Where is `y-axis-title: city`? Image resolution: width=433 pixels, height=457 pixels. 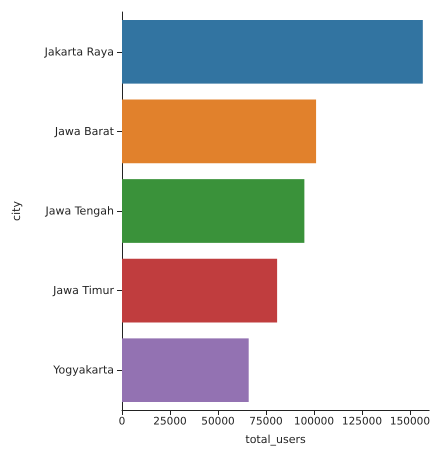 y-axis-title: city is located at coordinates (16, 210).